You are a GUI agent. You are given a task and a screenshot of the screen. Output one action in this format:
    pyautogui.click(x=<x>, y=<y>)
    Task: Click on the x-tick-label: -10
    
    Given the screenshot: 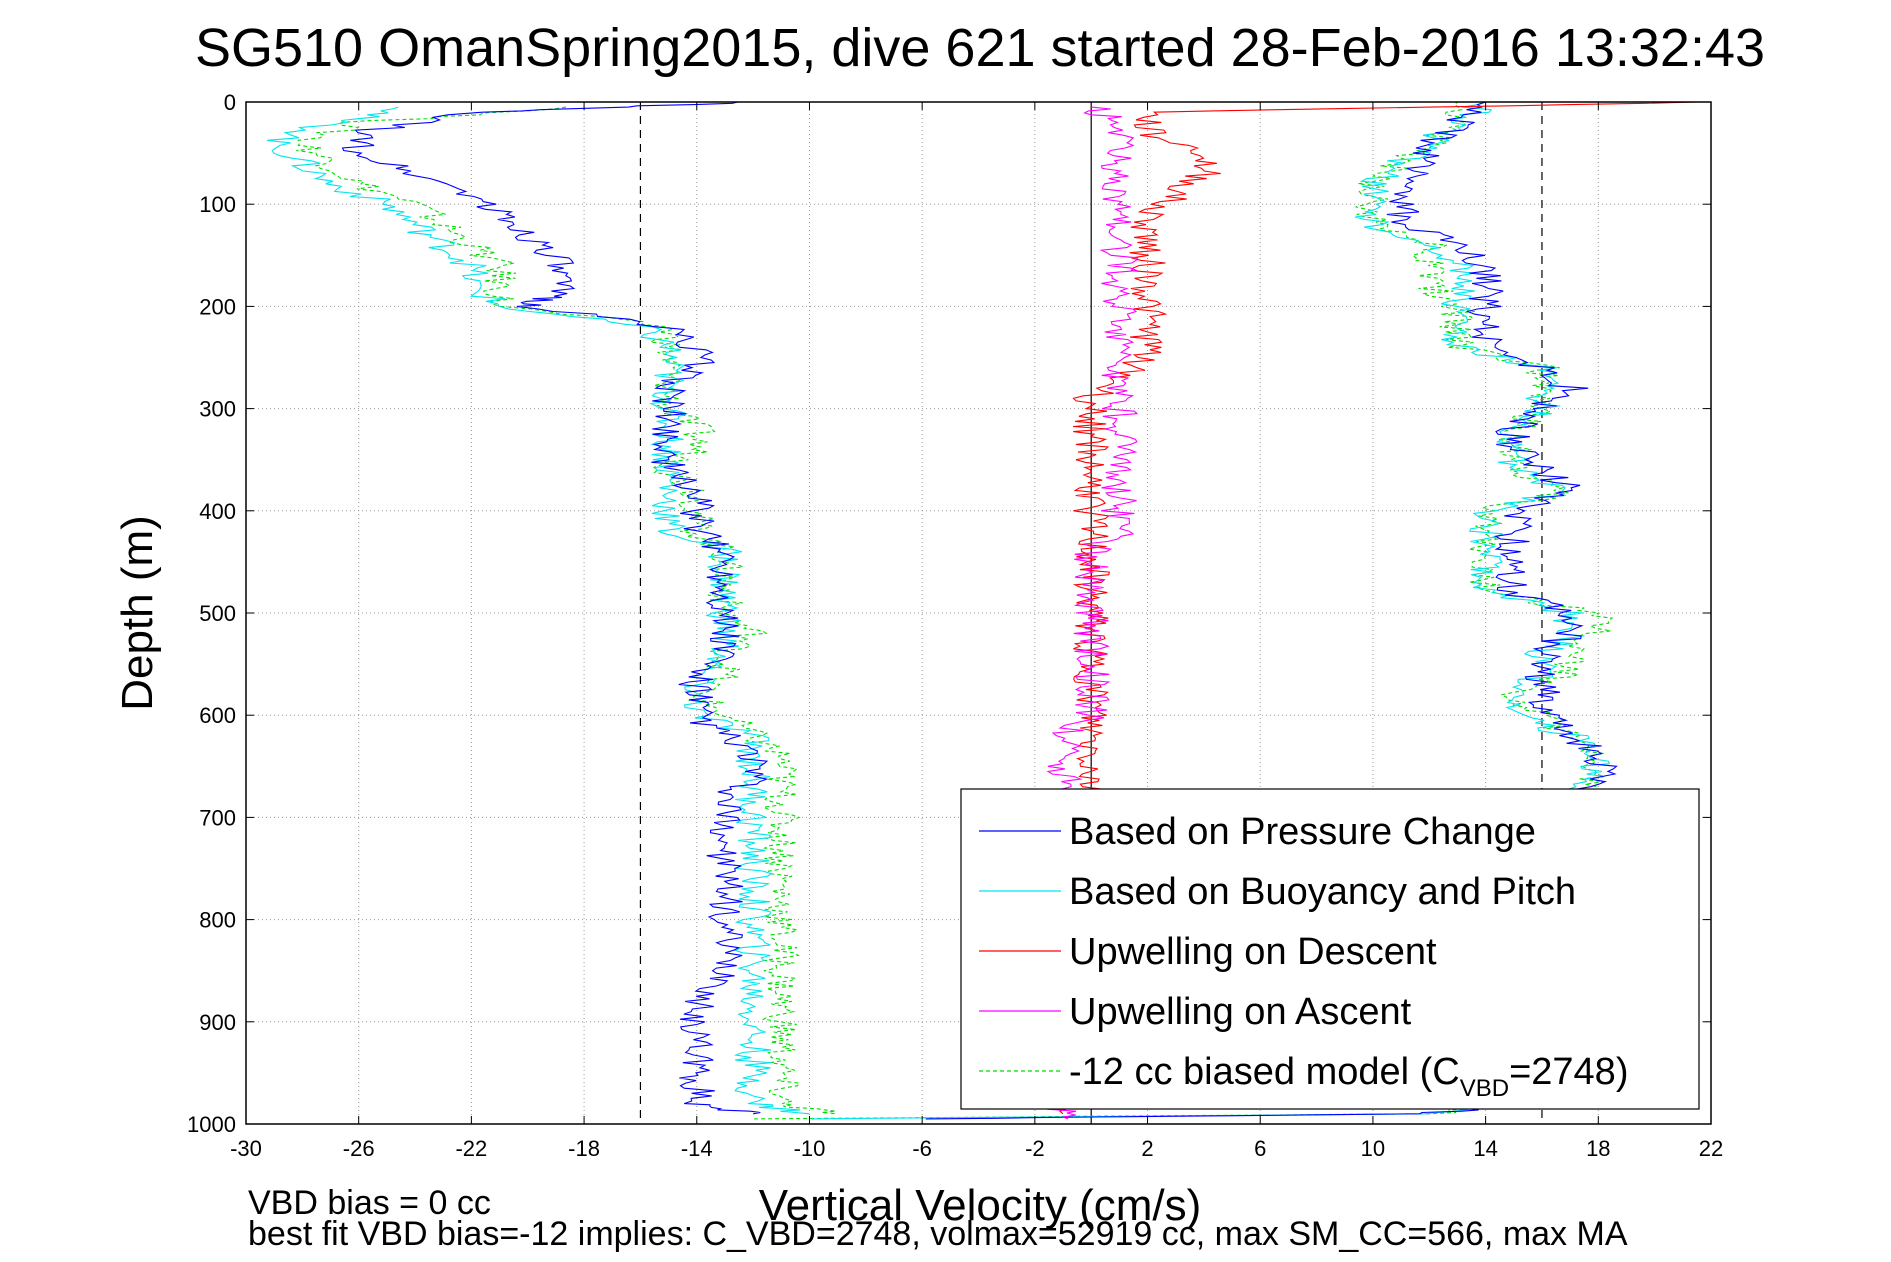 What is the action you would take?
    pyautogui.click(x=810, y=1148)
    